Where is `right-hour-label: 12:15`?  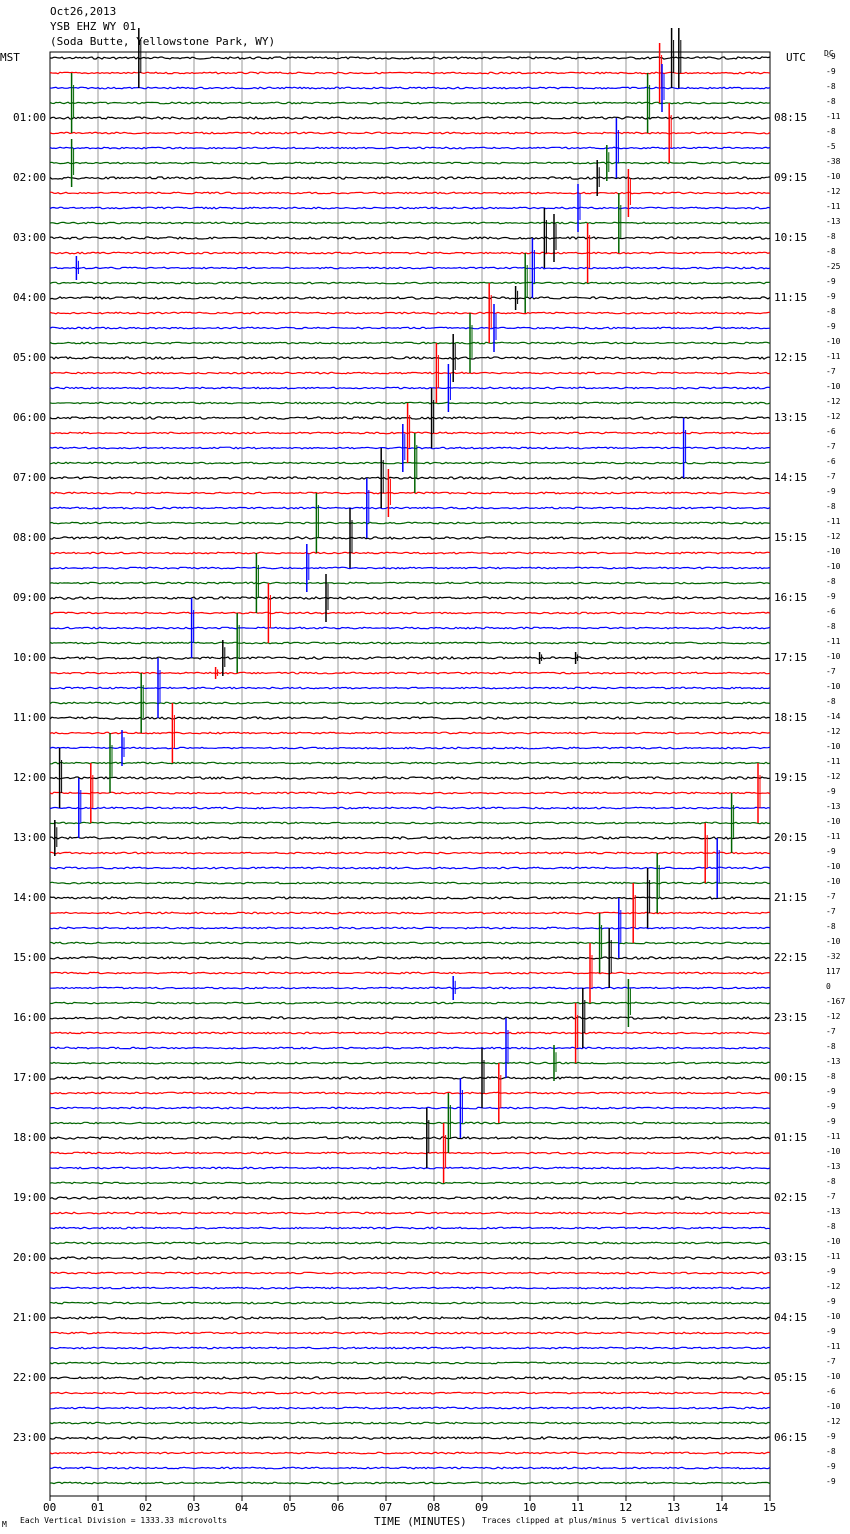
right-hour-label: 12:15 is located at coordinates (791, 357).